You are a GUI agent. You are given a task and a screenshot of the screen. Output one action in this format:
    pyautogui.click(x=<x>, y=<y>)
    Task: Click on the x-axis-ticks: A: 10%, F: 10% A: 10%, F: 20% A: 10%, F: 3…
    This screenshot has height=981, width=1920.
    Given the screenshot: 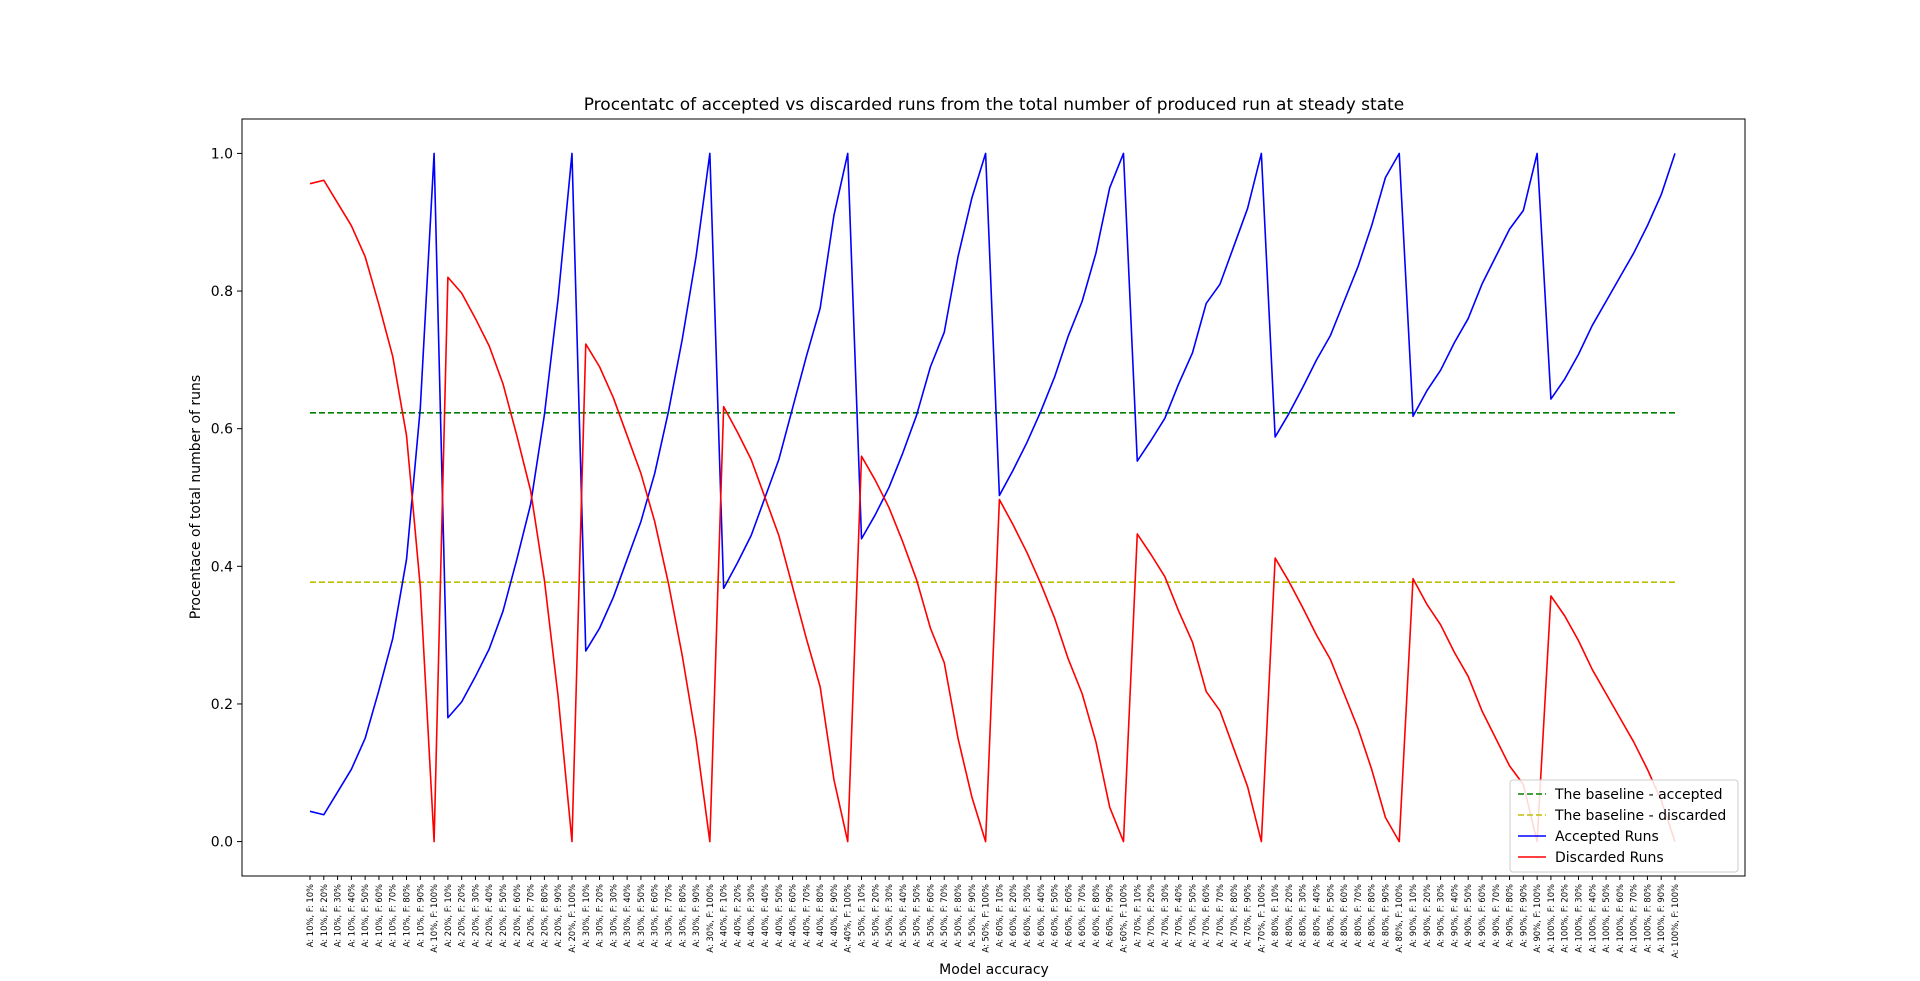 What is the action you would take?
    pyautogui.click(x=992, y=917)
    